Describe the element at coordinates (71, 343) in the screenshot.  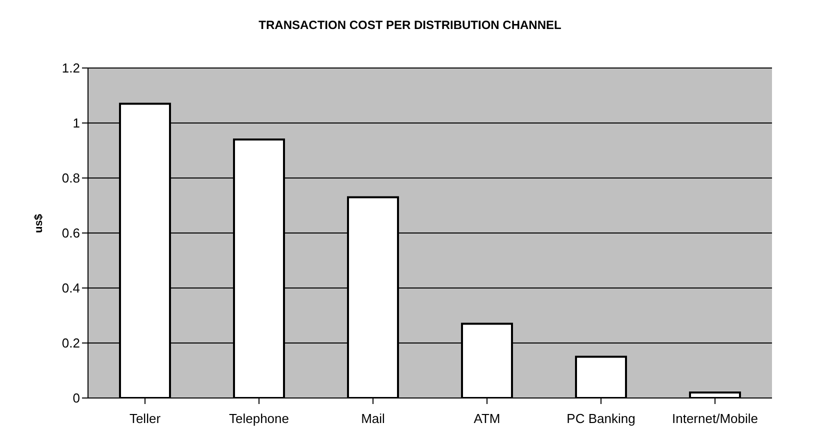
I see `y-tick-label: 0.2` at that location.